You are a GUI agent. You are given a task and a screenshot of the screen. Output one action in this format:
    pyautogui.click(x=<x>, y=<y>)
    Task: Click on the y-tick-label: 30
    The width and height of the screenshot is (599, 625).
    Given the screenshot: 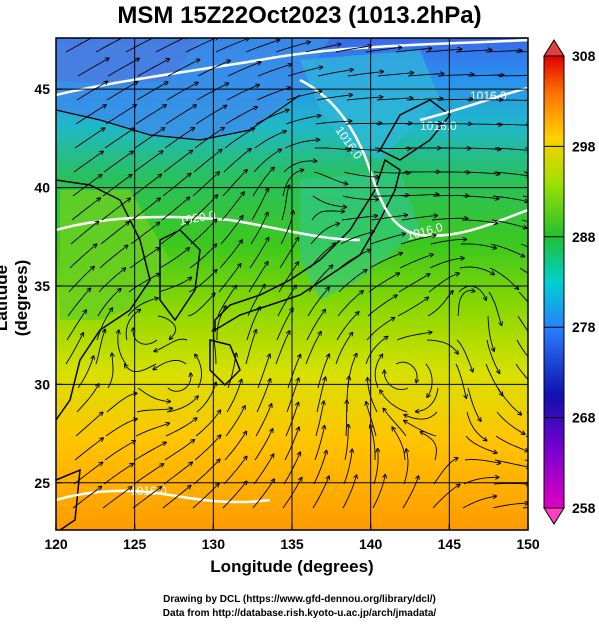 What is the action you would take?
    pyautogui.click(x=42, y=384)
    